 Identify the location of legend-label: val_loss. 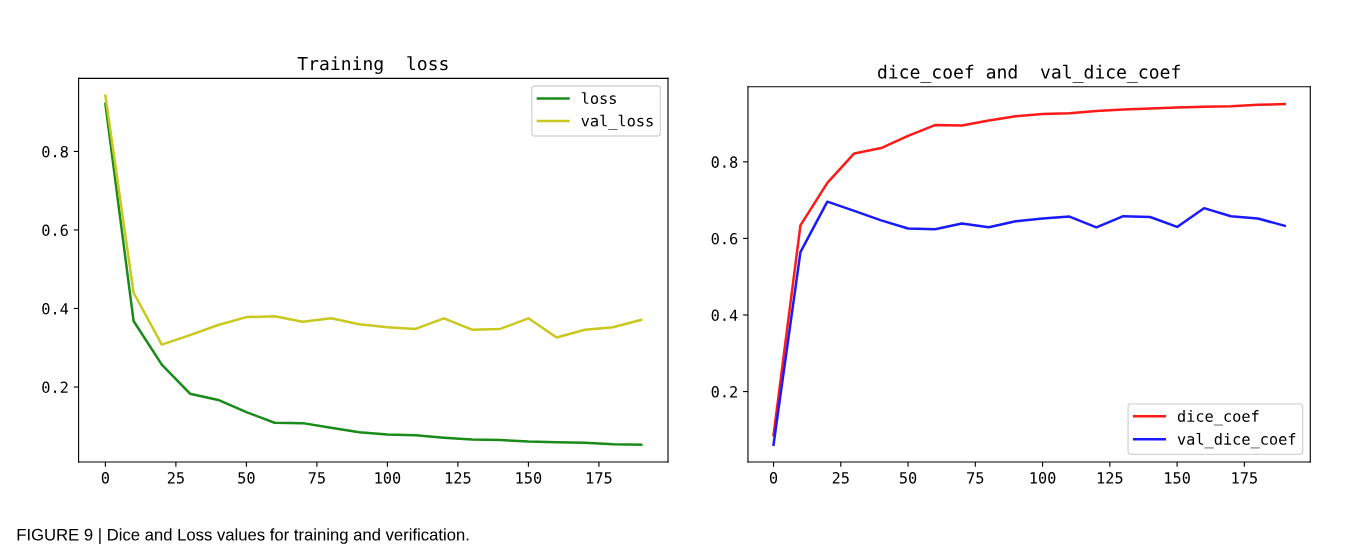
(617, 122).